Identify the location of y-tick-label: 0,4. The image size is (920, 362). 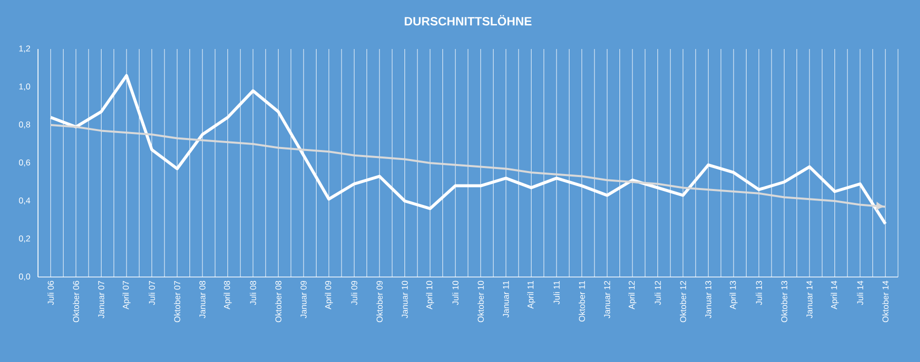
(24, 201).